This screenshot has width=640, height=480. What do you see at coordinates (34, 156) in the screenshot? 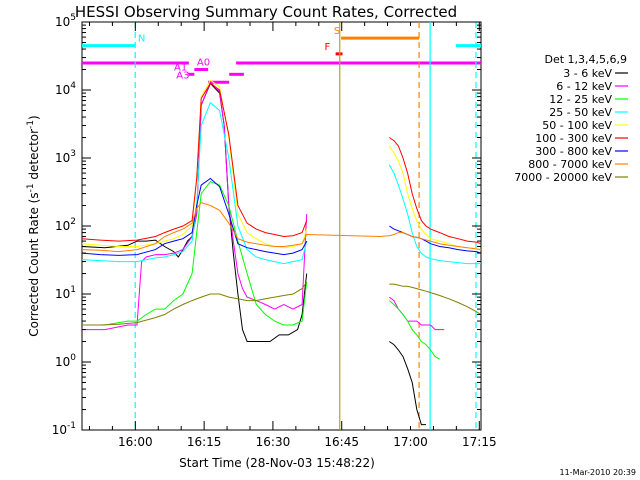
I see `y-axis-label-mid: detector` at bounding box center [34, 156].